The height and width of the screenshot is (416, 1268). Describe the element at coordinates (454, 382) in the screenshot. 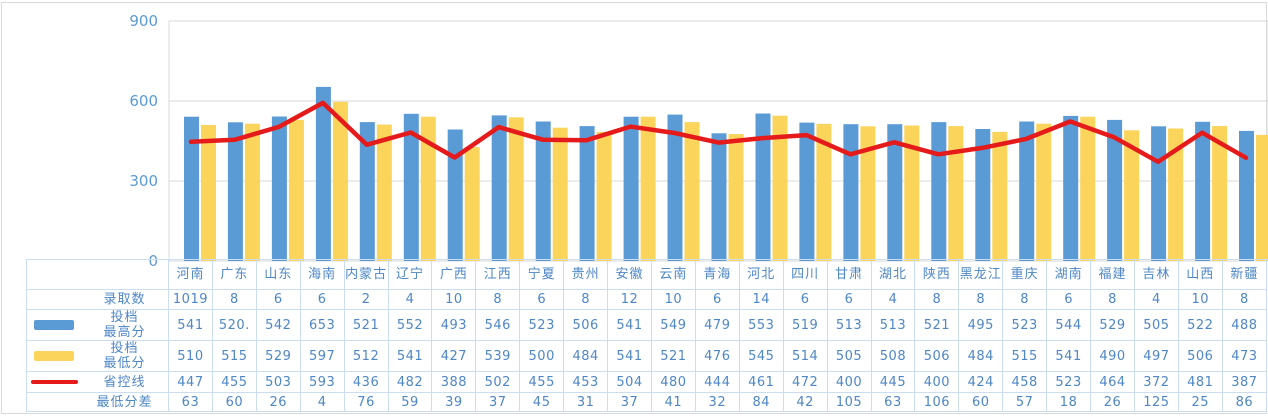

I see `value-cell: 388` at that location.